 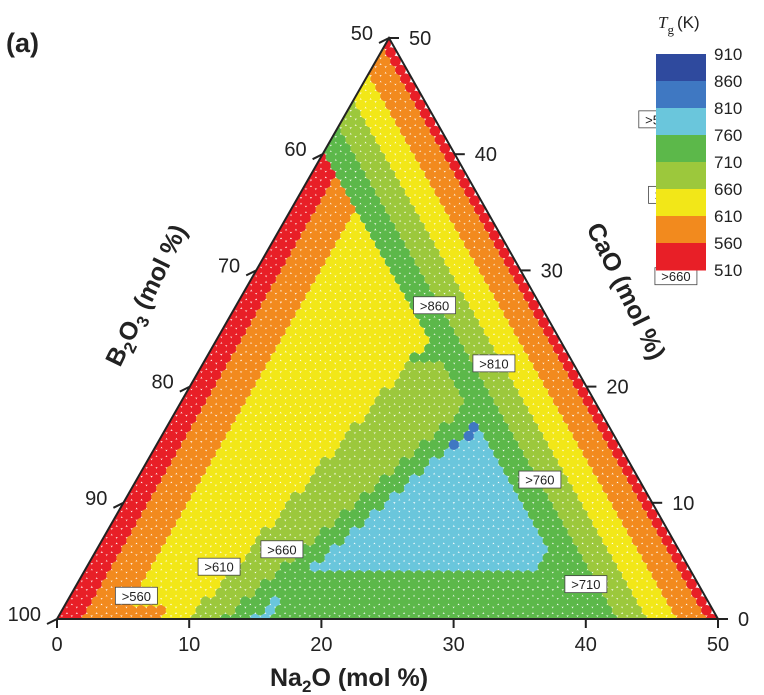 I want to click on bottom-axis-tick-label: 10, so click(x=189, y=645).